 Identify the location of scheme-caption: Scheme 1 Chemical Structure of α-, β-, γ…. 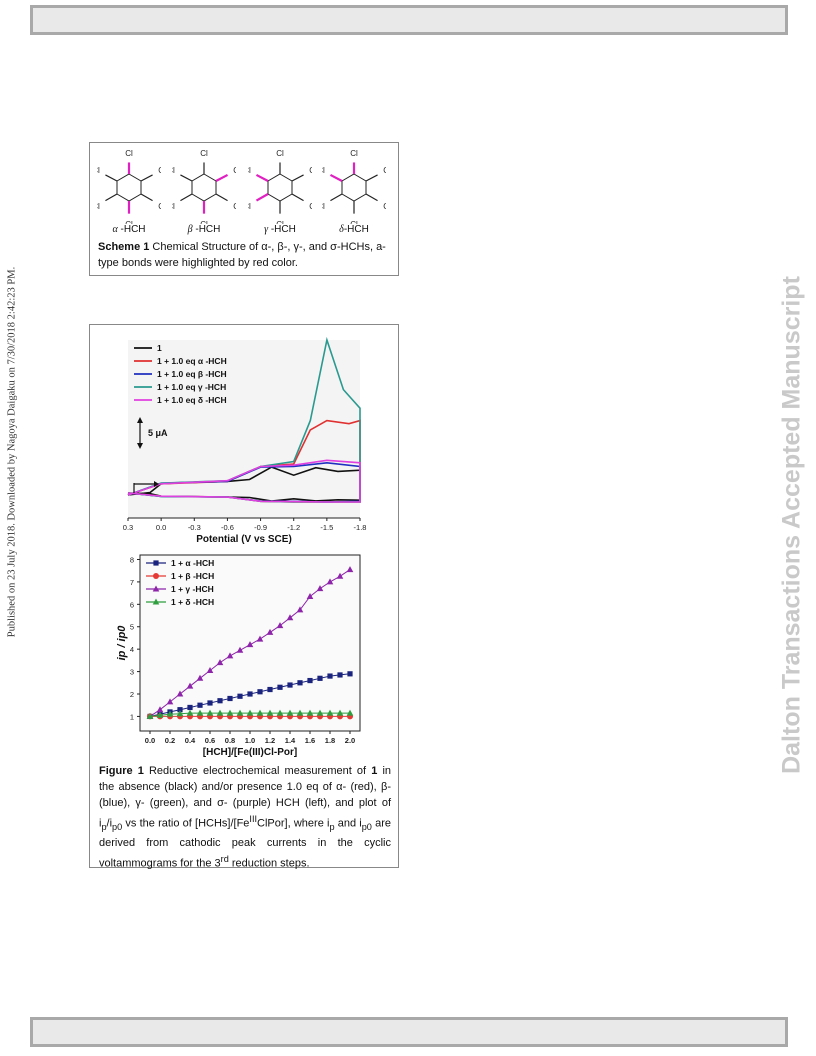
(245, 255).